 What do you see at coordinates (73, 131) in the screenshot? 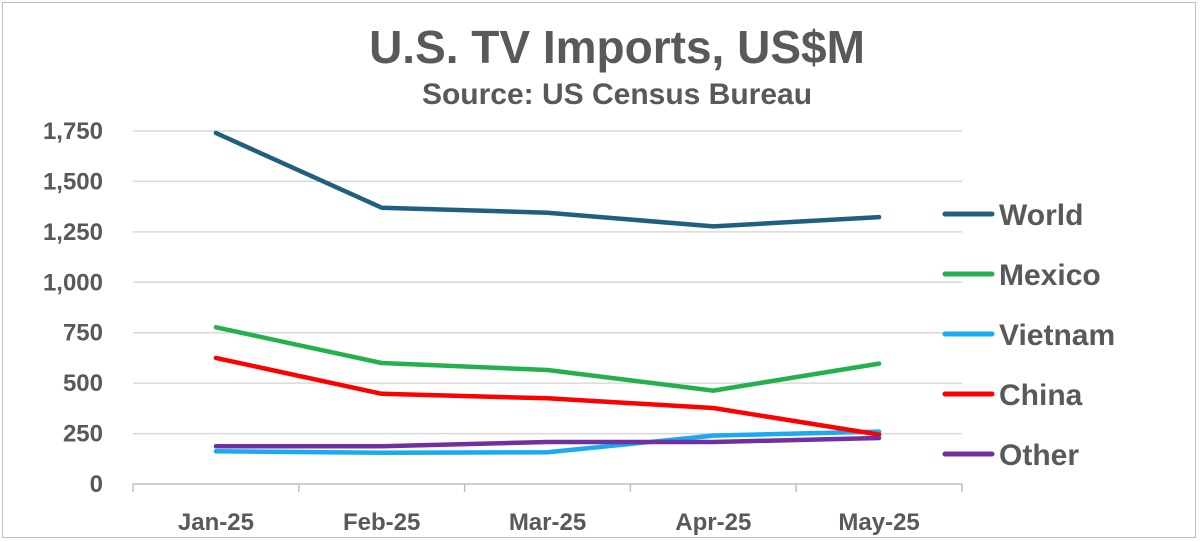
I see `y-tick-label: 1,750` at bounding box center [73, 131].